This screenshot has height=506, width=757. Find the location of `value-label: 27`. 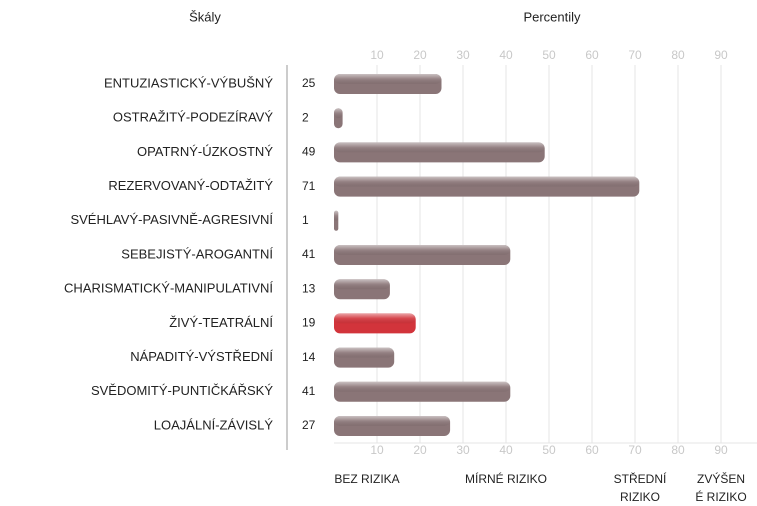

value-label: 27 is located at coordinates (309, 425).